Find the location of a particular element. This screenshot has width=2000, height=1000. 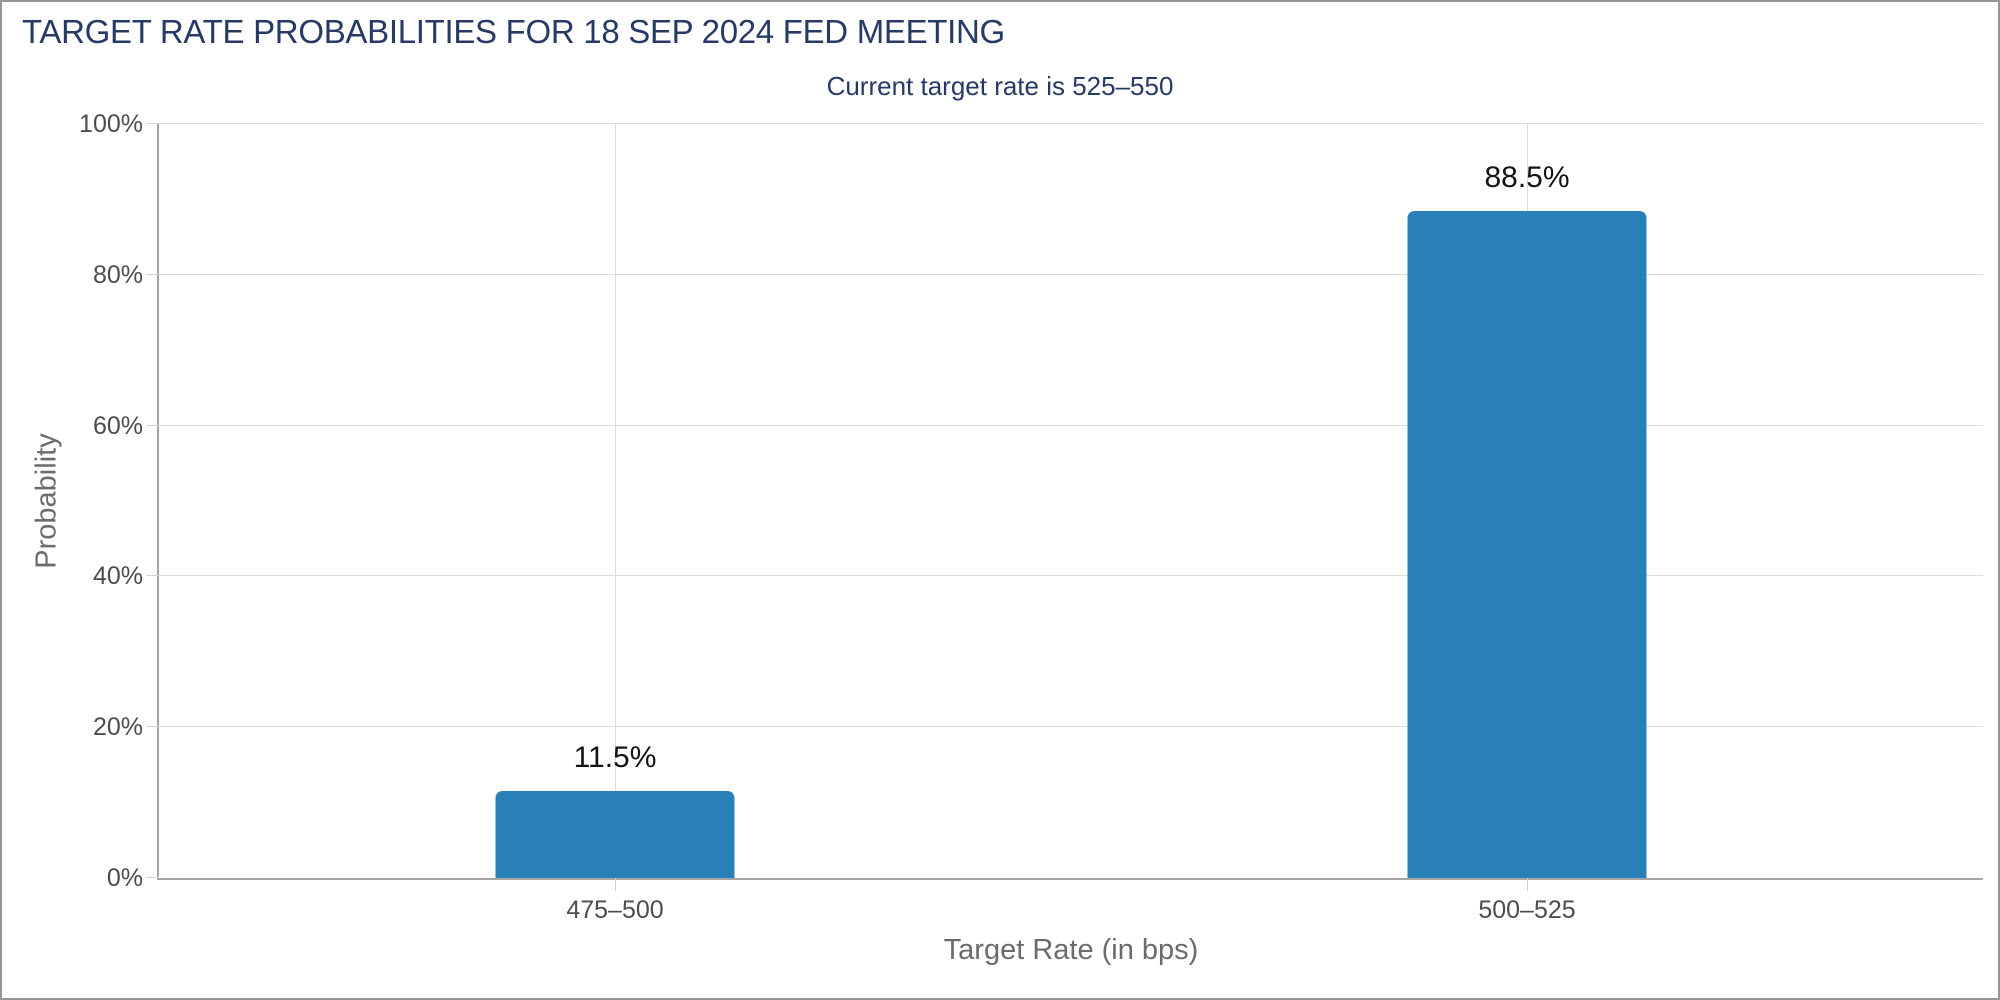

x-gridline is located at coordinates (615, 501).